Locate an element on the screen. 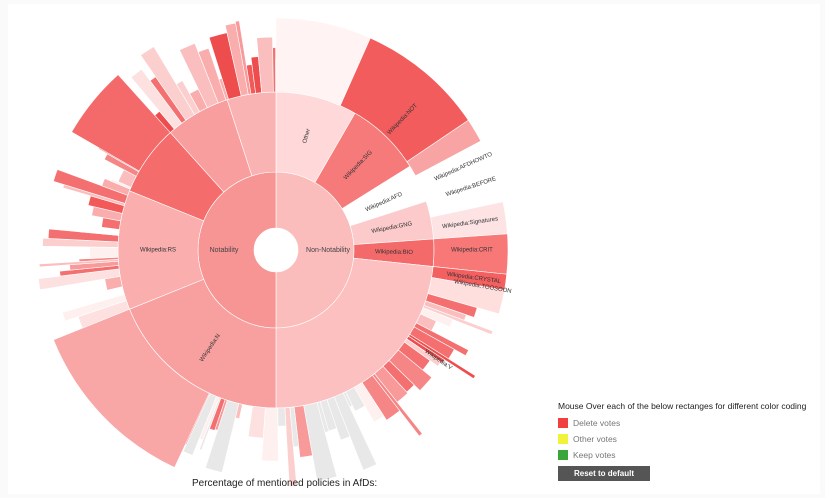  reset-button: Reset to default is located at coordinates (604, 473).